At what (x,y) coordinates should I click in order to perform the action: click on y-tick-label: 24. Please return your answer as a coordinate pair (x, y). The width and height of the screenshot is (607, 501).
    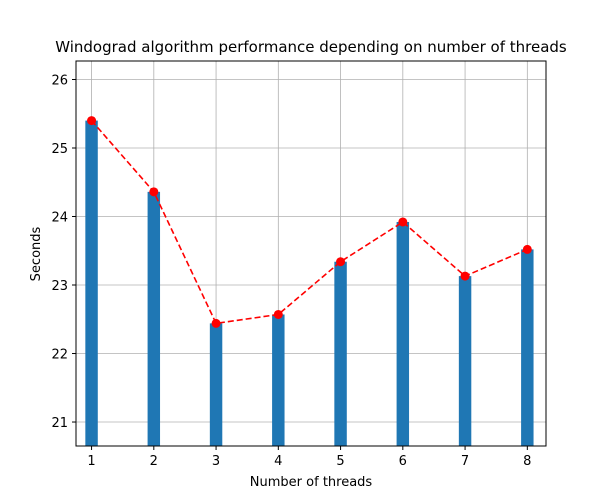
    Looking at the image, I should click on (59, 218).